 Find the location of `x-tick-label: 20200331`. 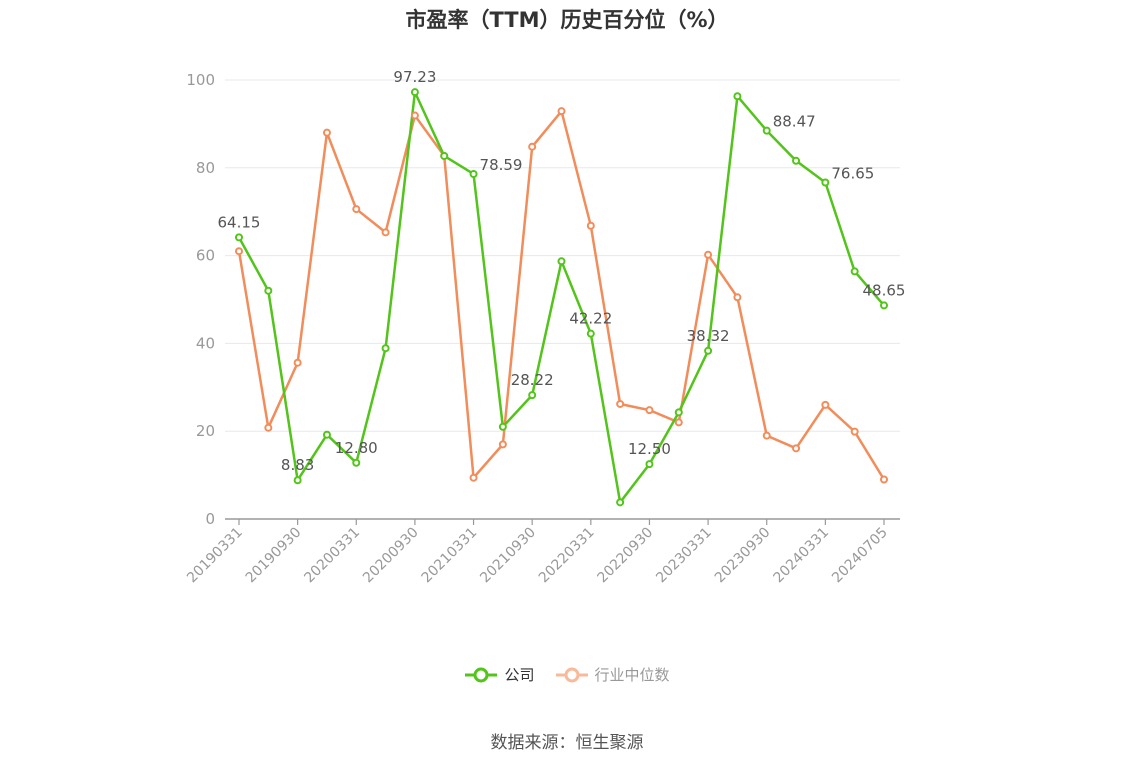

x-tick-label: 20200331 is located at coordinates (332, 556).